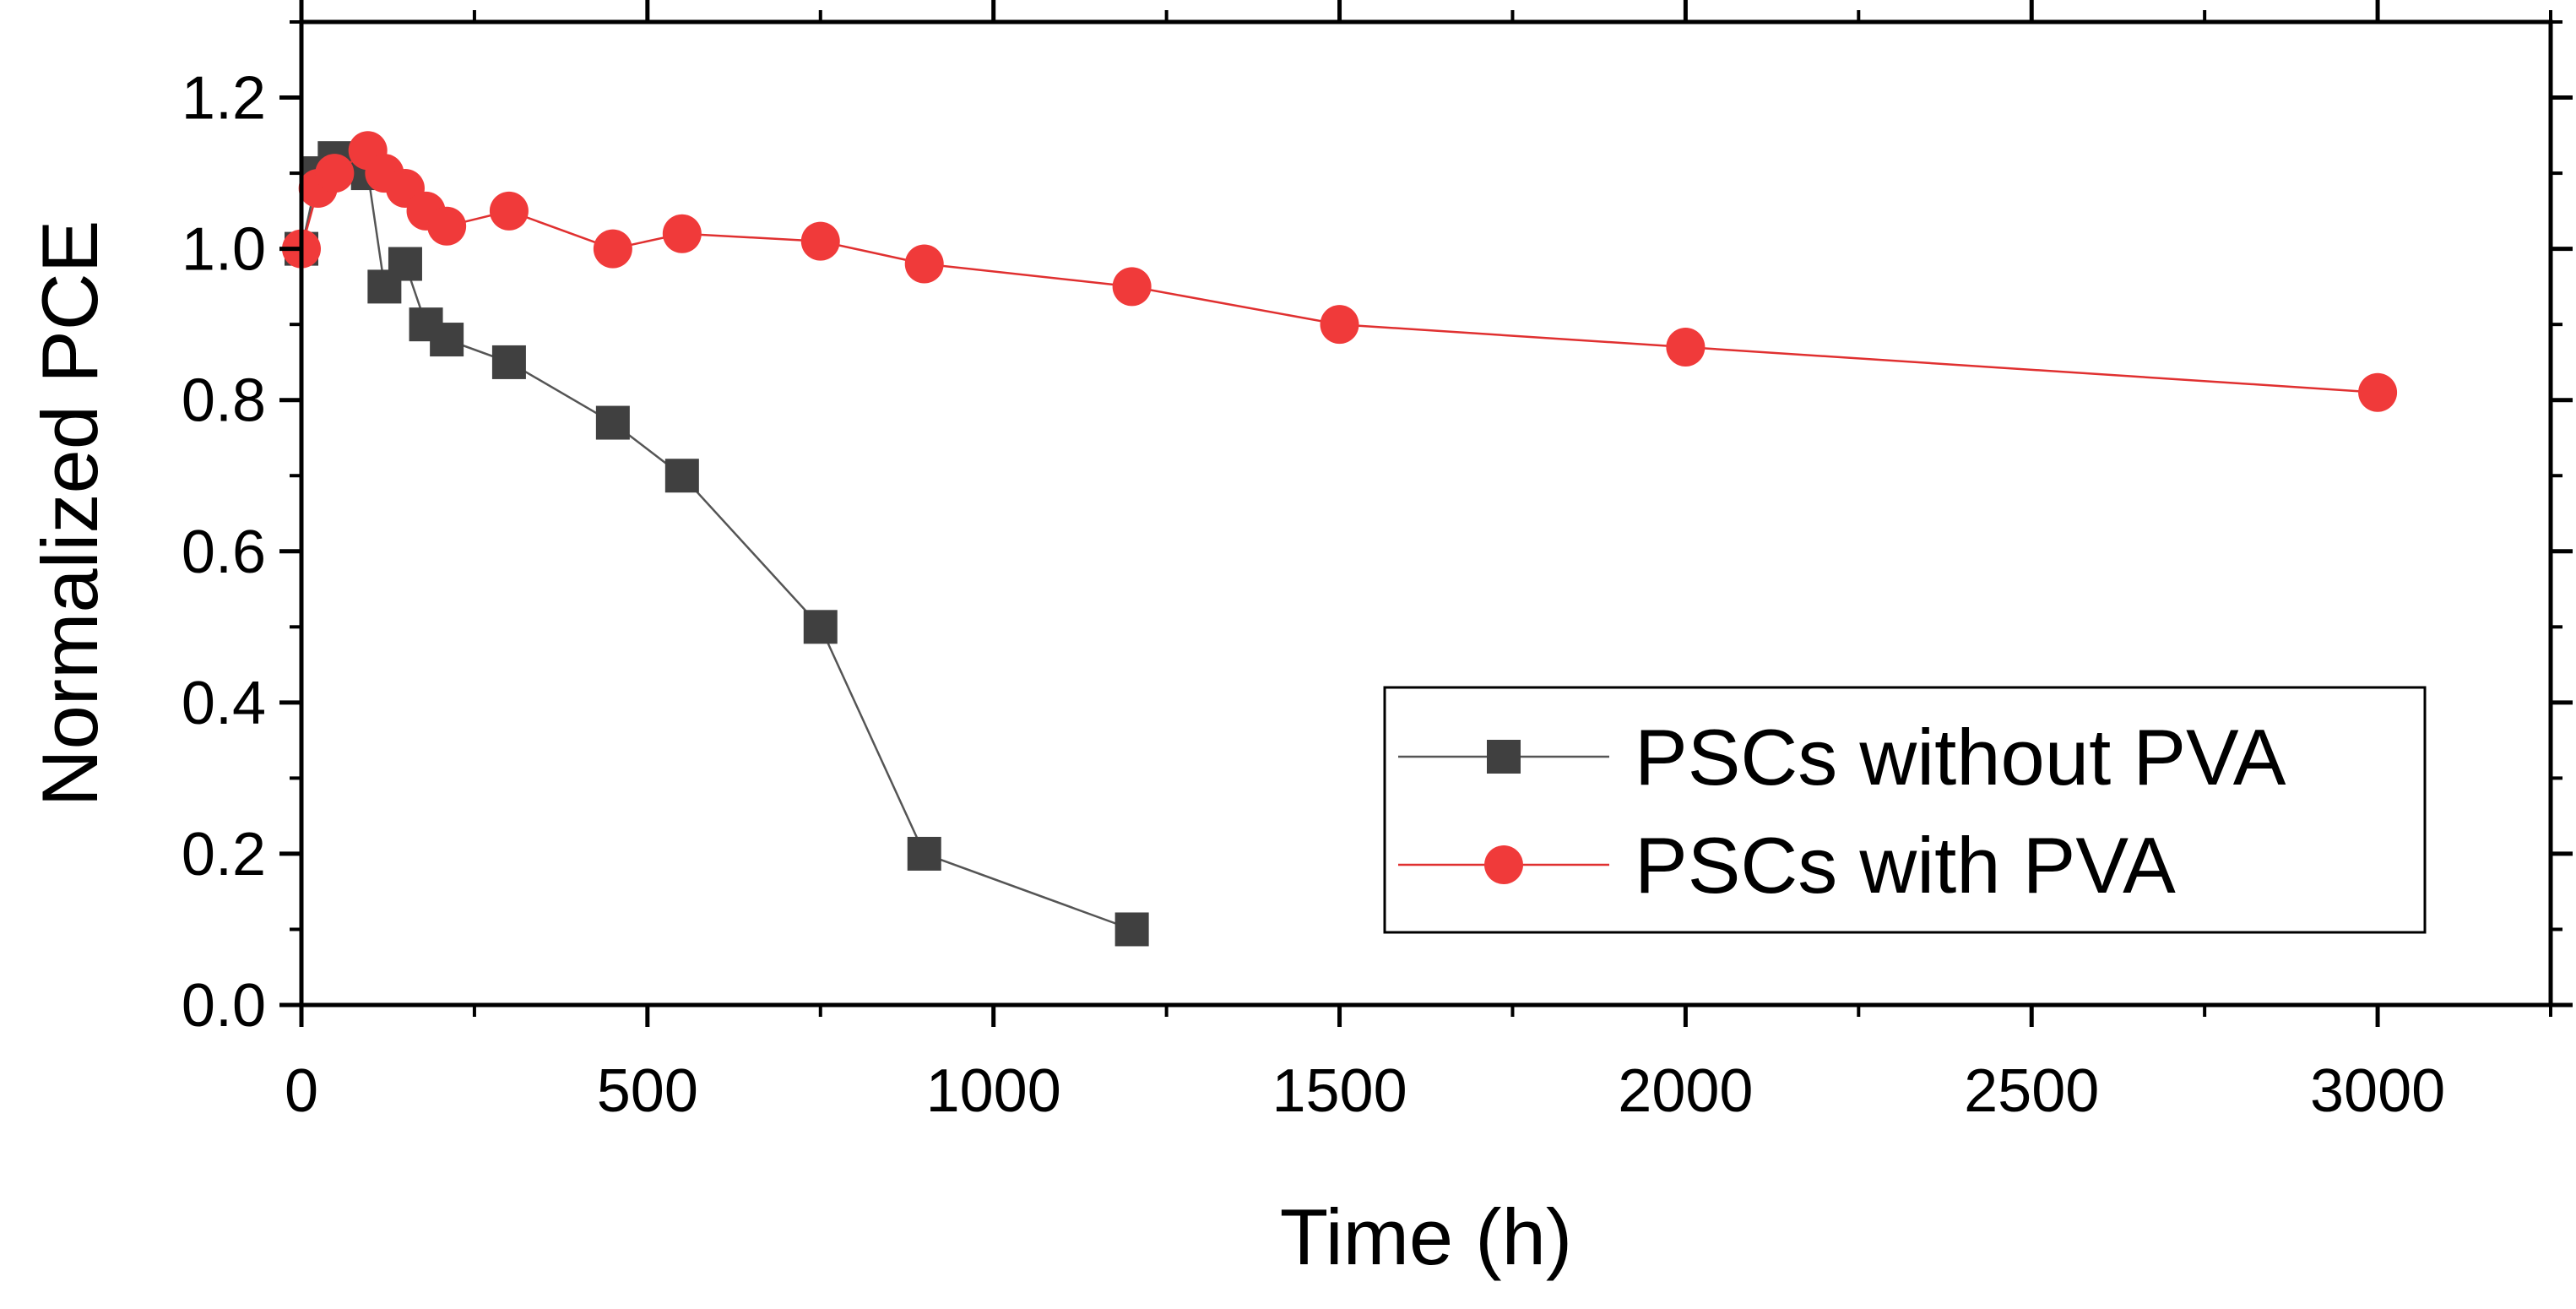 The height and width of the screenshot is (1309, 2576). What do you see at coordinates (224, 1006) in the screenshot?
I see `y-tick-label: 0.0` at bounding box center [224, 1006].